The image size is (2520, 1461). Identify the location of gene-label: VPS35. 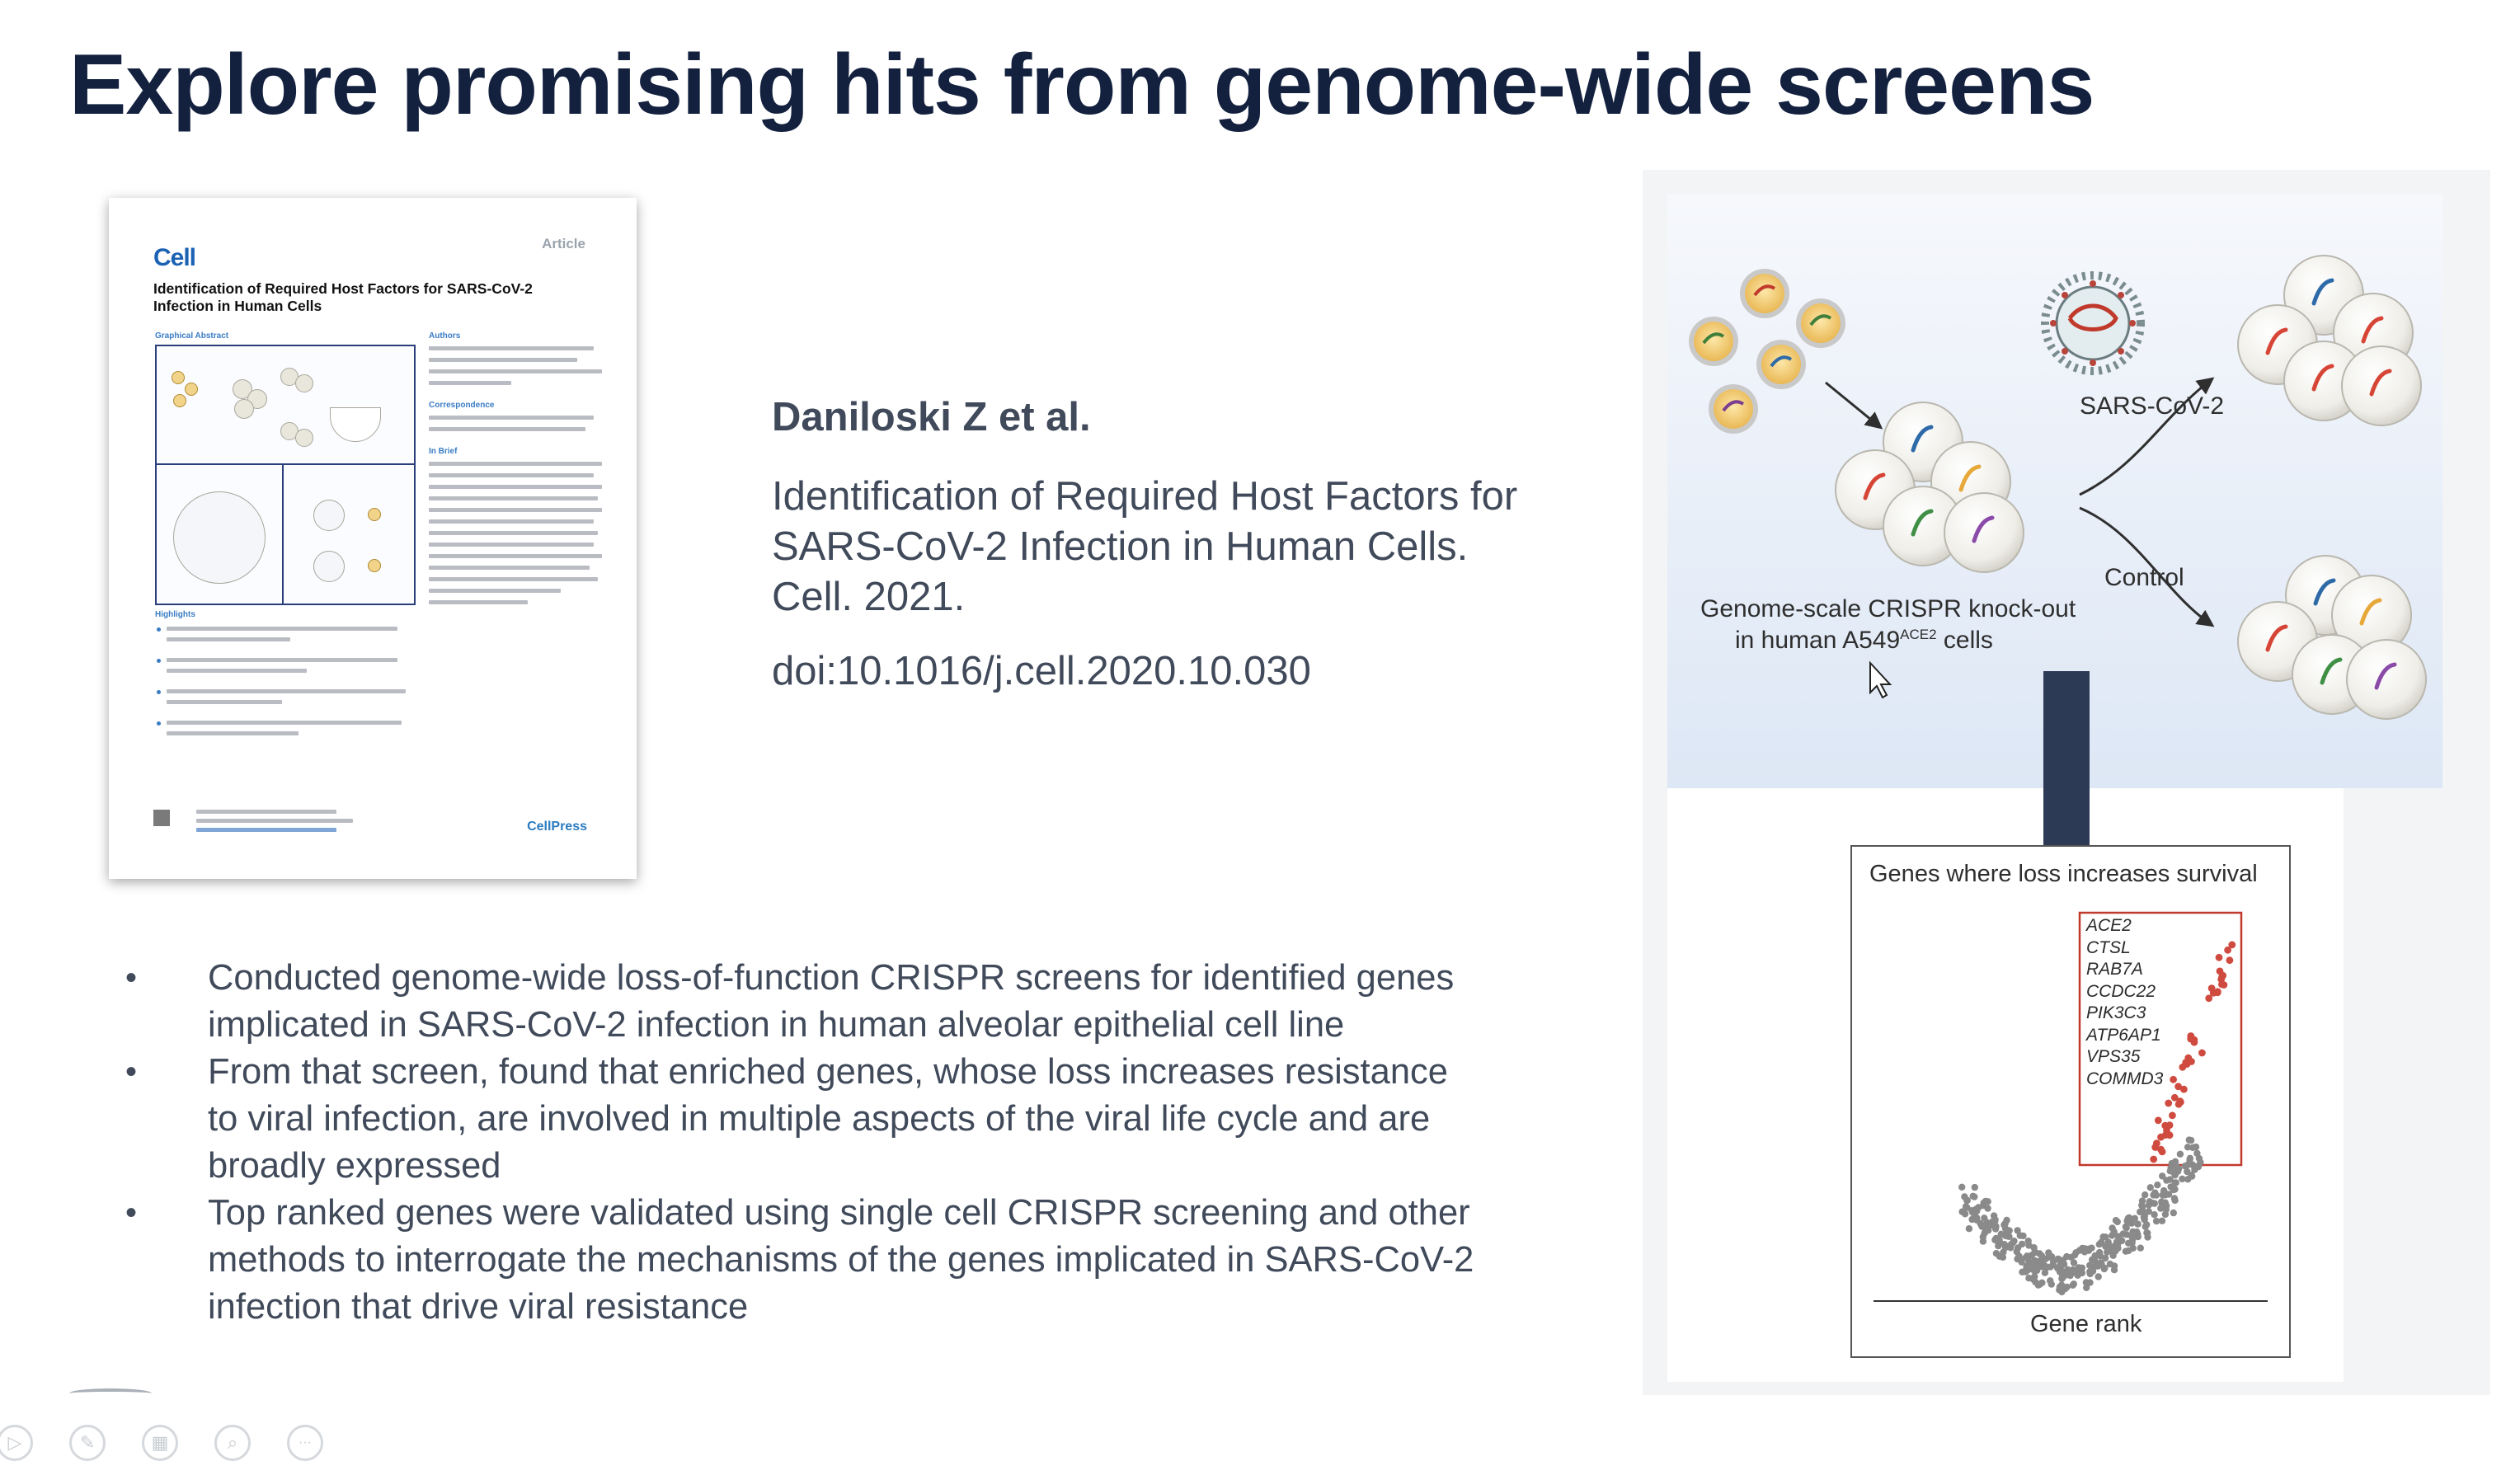
(2113, 1057).